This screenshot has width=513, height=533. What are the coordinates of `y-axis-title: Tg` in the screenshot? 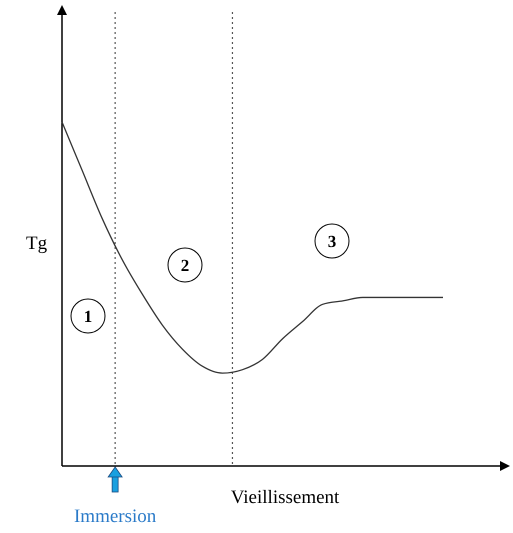 It's located at (37, 243).